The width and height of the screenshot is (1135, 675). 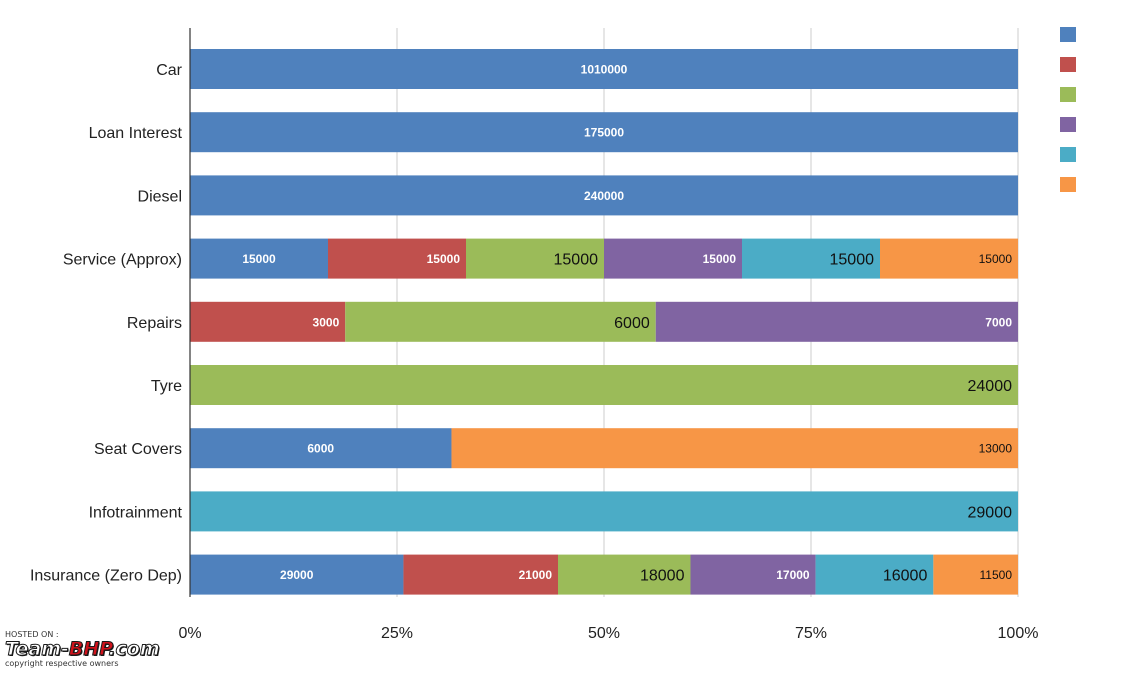 I want to click on data-label: 24000, so click(x=990, y=386).